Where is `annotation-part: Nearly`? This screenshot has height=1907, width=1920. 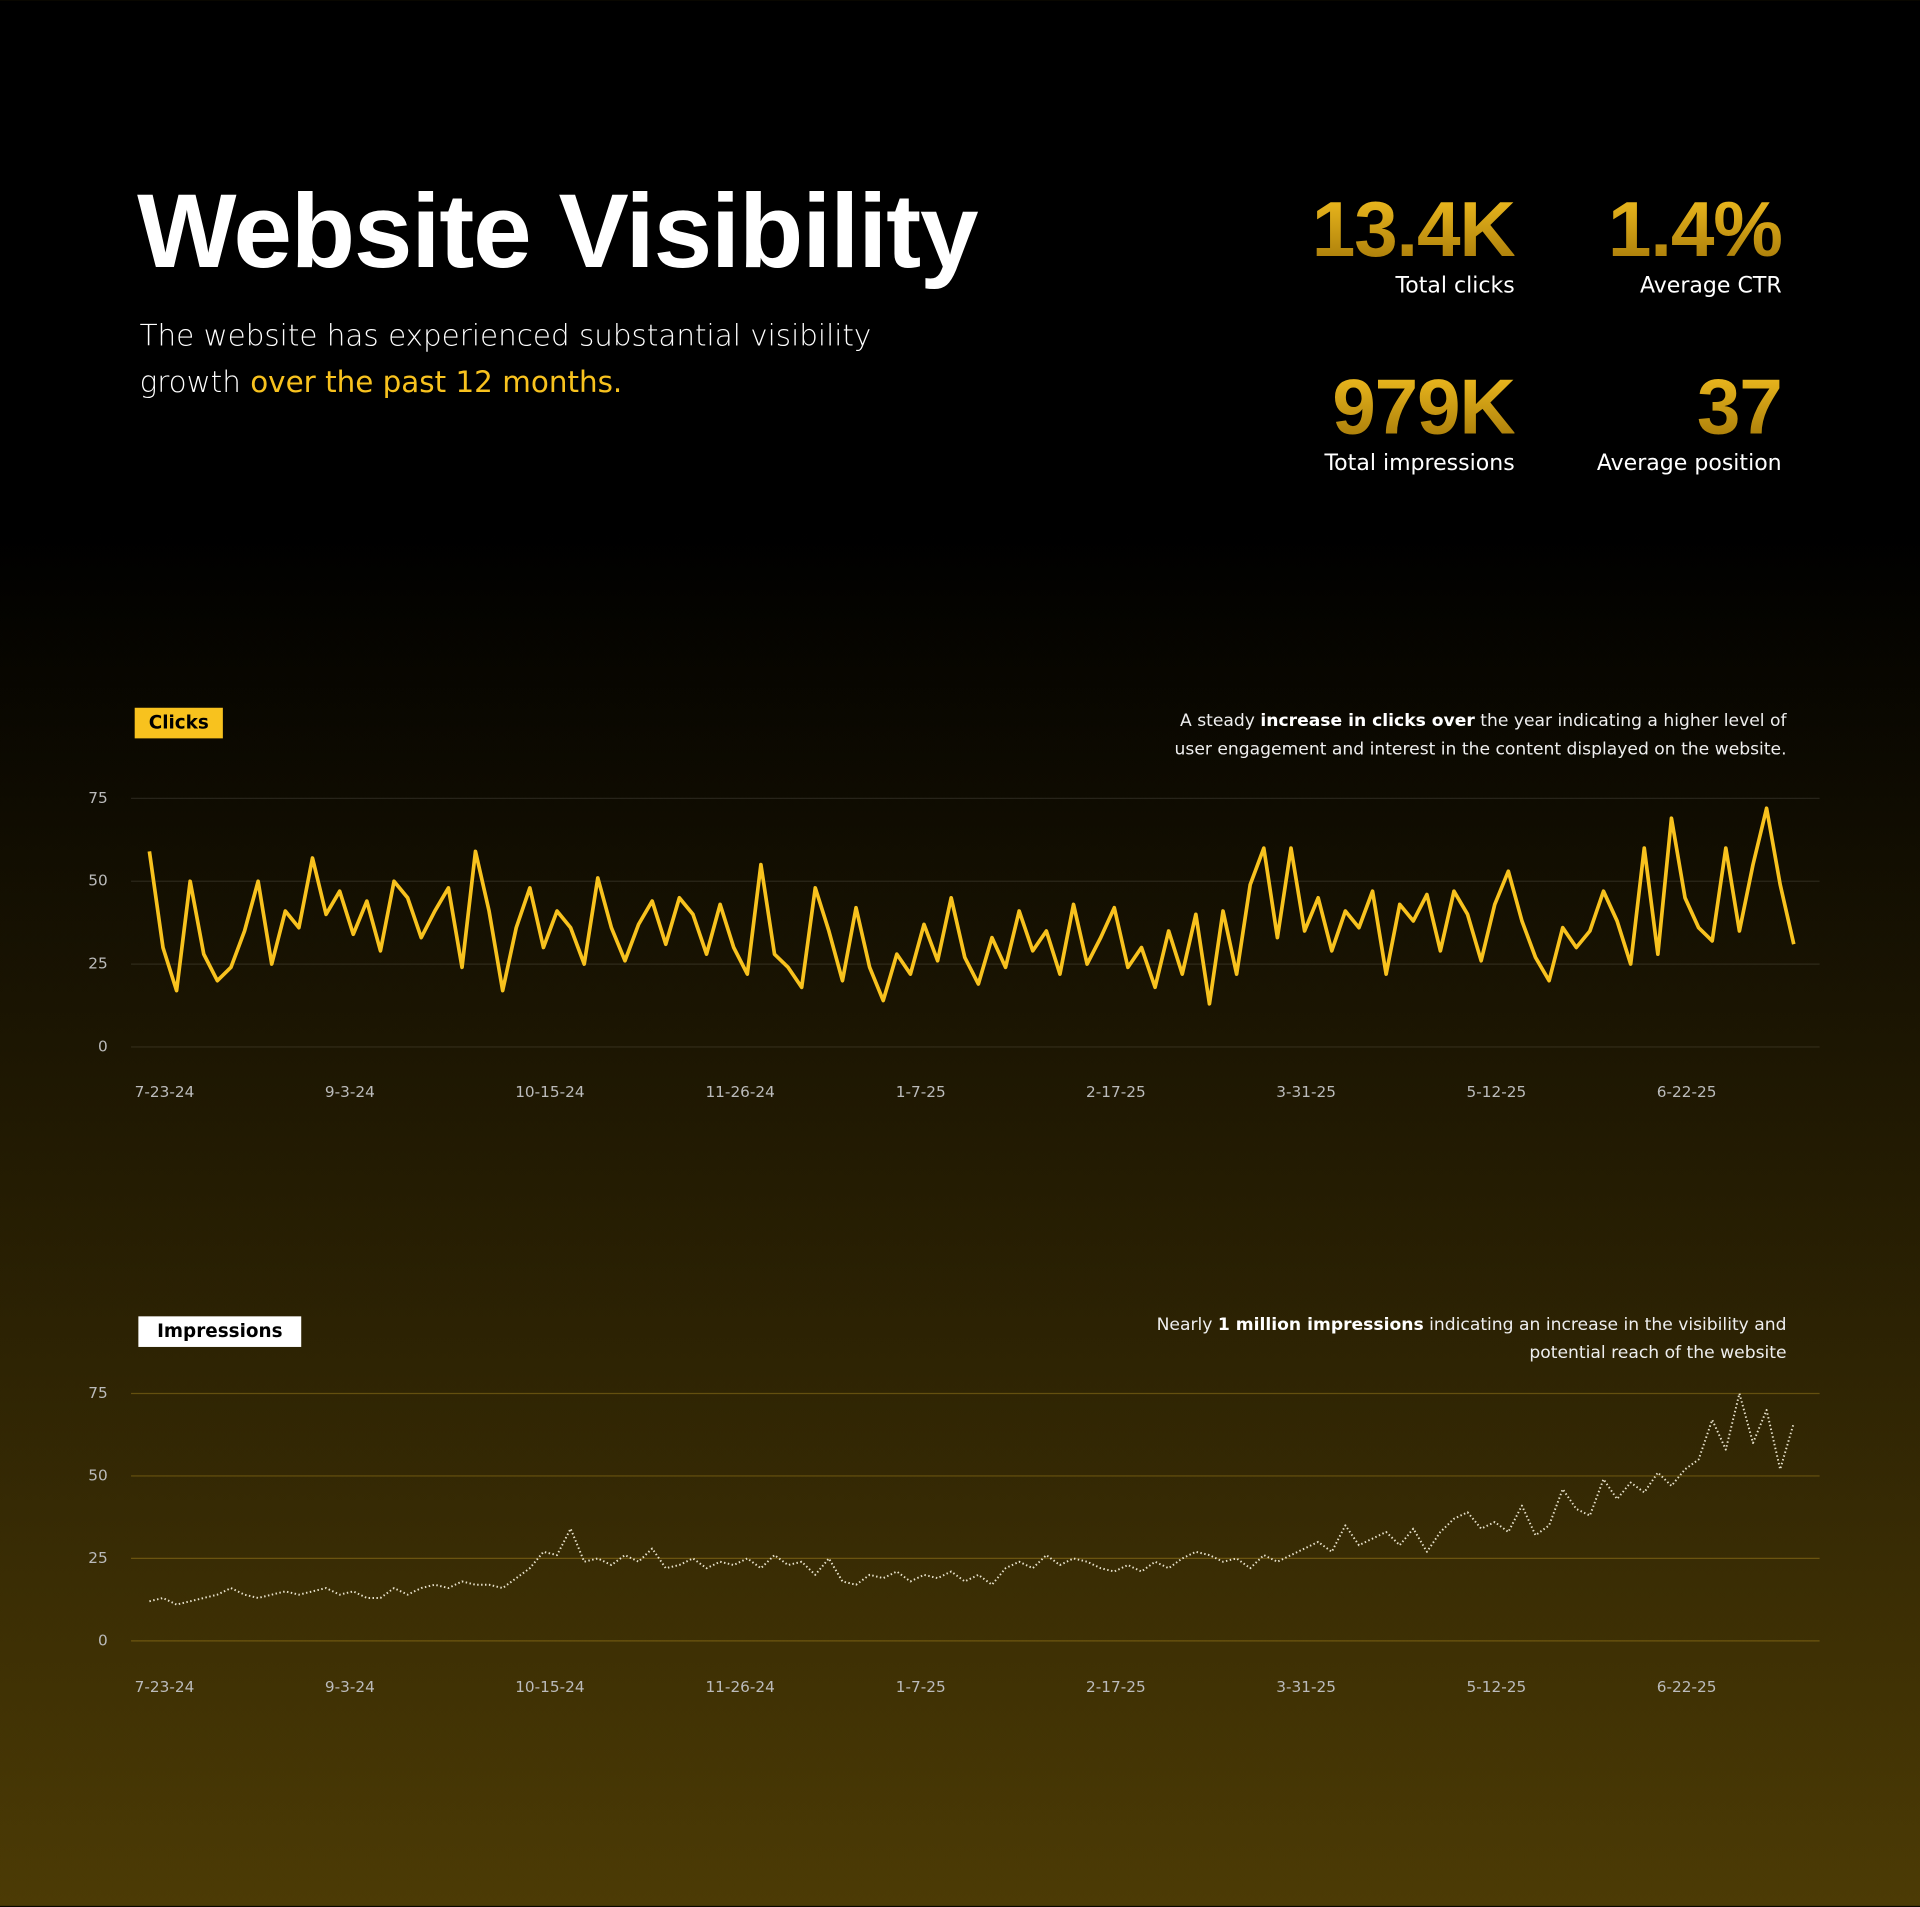 annotation-part: Nearly is located at coordinates (1187, 1325).